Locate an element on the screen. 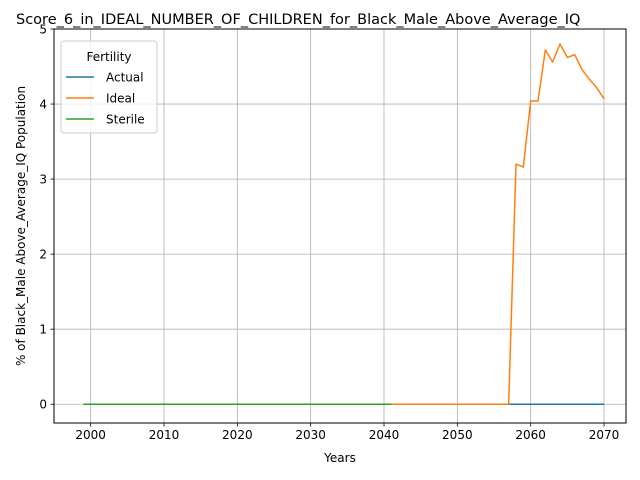 The height and width of the screenshot is (480, 640). x-axis-label: Years is located at coordinates (339, 458).